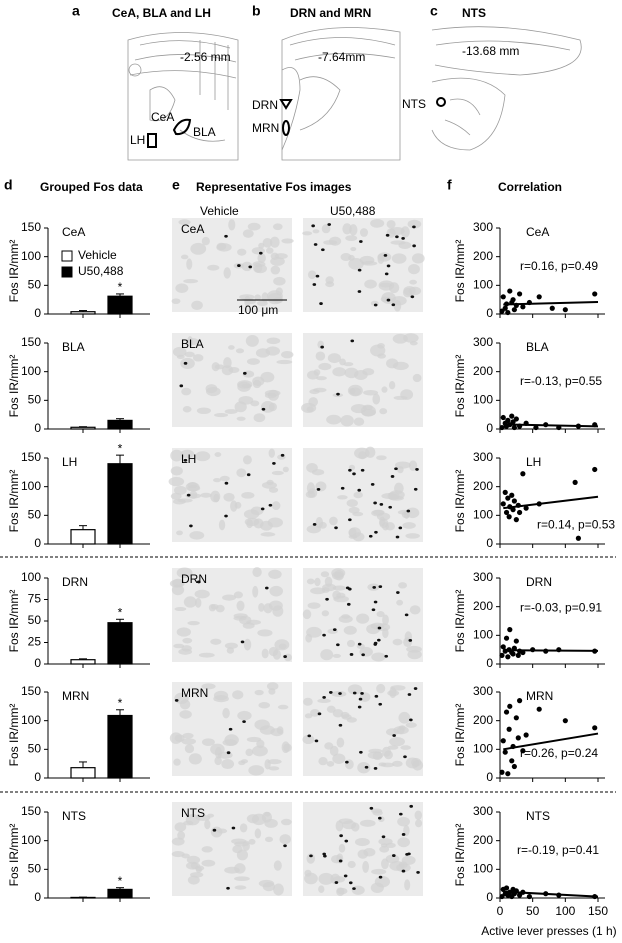 This screenshot has height=943, width=622. I want to click on y-tick-label: 300, so click(483, 227).